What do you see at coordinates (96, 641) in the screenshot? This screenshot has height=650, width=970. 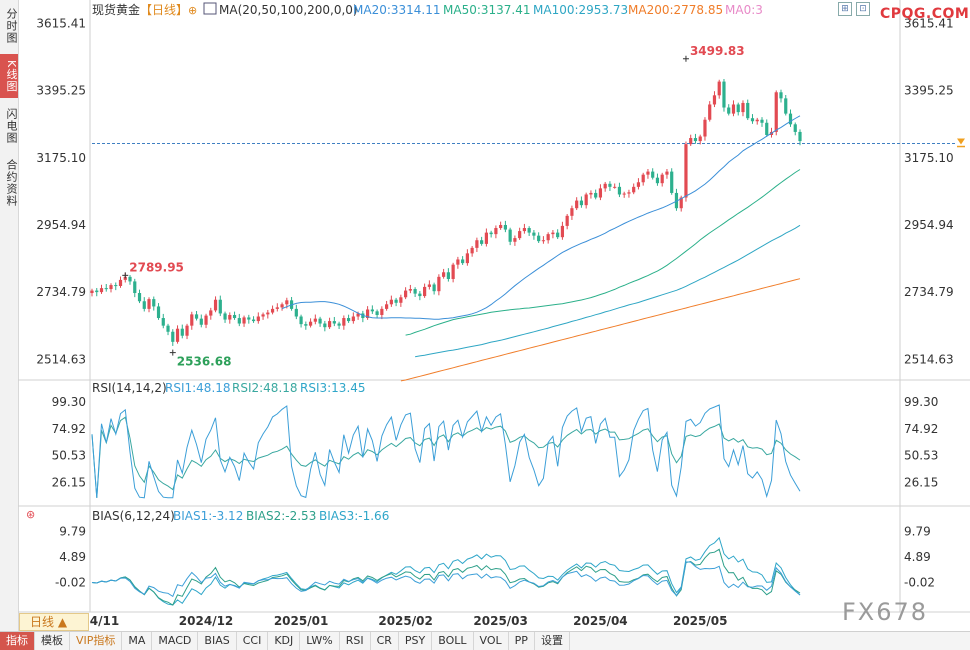 I see `toolbar-item-2: VIP指标` at bounding box center [96, 641].